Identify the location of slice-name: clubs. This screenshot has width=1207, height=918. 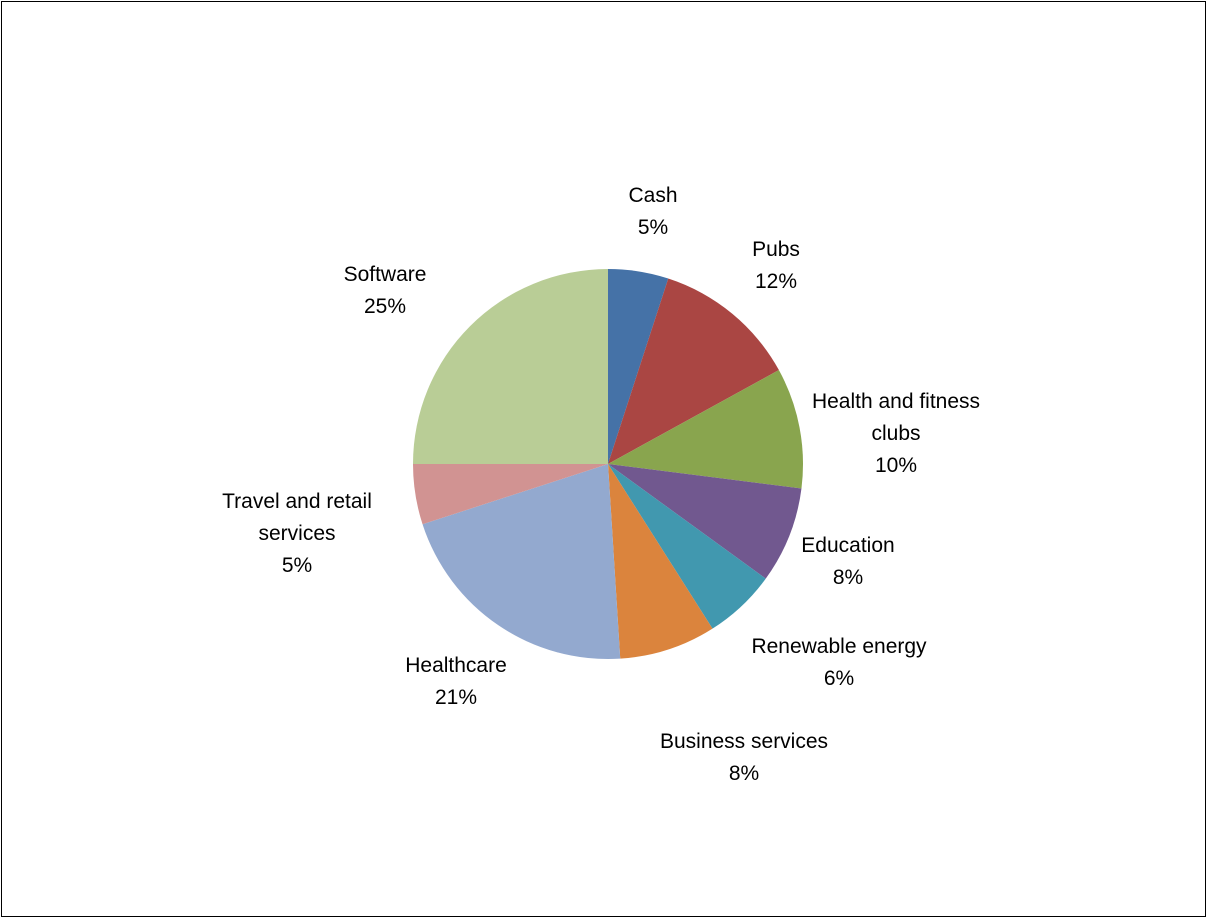
(895, 433).